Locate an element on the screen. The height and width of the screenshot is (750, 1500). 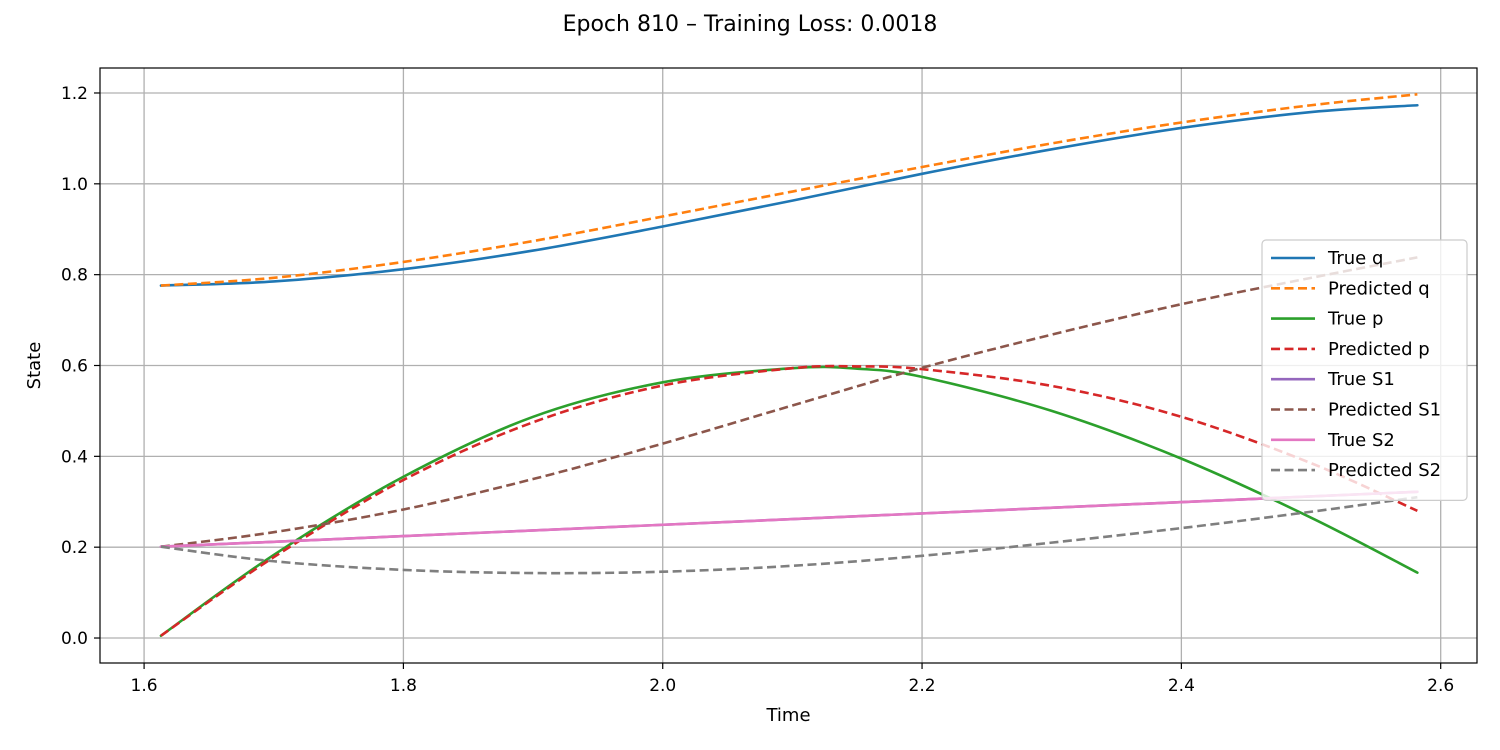
legend-box is located at coordinates (1364, 370).